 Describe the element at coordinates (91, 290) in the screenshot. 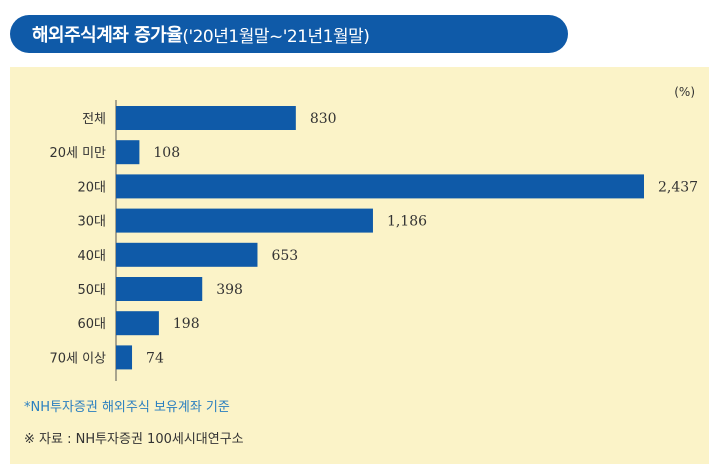

I see `category-label: 50대` at that location.